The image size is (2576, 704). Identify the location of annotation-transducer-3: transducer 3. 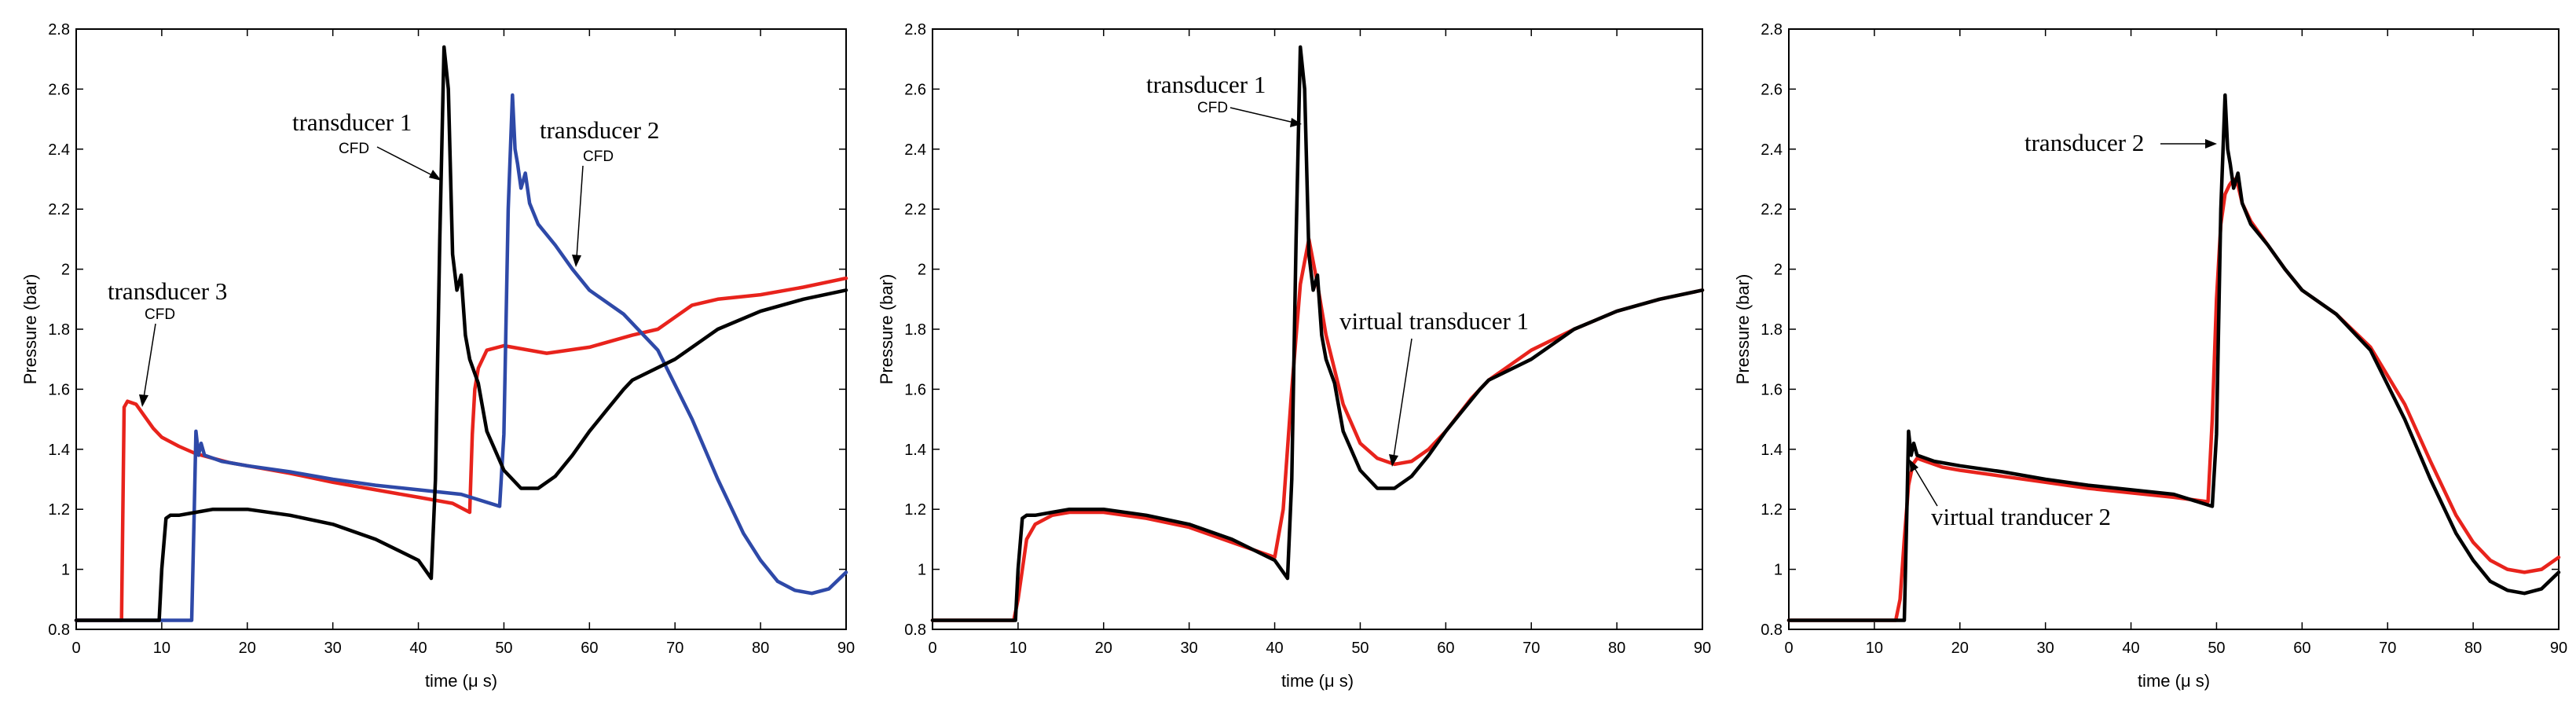
(167, 291).